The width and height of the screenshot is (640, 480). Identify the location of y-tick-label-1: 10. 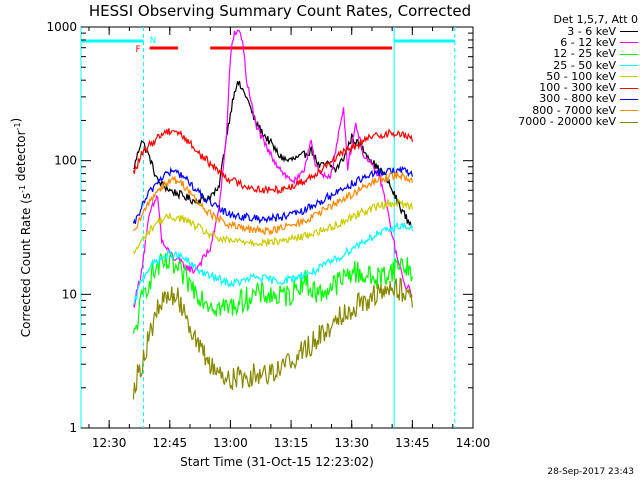
(69, 294).